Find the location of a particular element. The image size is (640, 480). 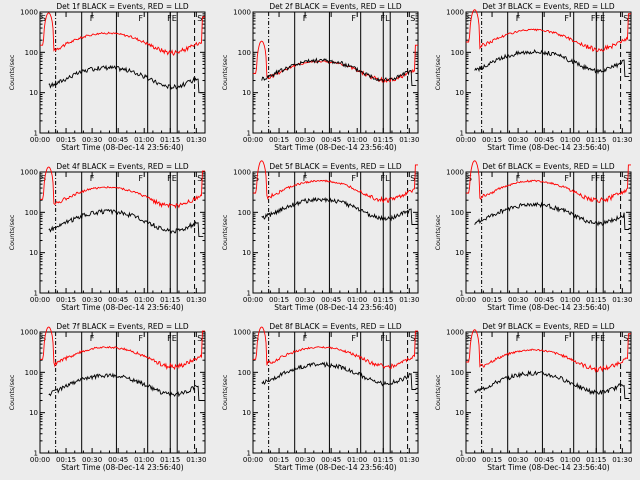

marker-label: FE is located at coordinates (172, 18).